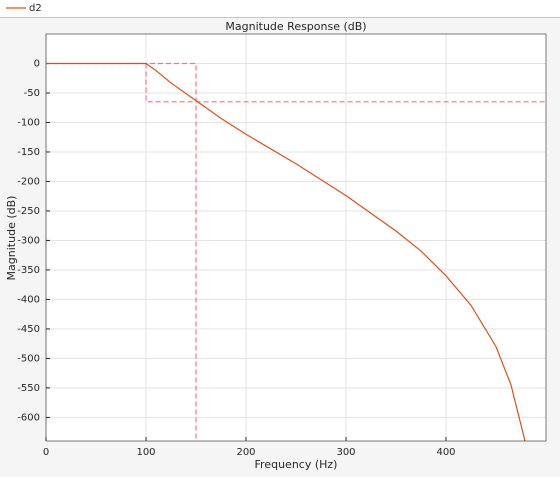 This screenshot has height=477, width=560. Describe the element at coordinates (35, 8) in the screenshot. I see `legend-label: d2` at that location.